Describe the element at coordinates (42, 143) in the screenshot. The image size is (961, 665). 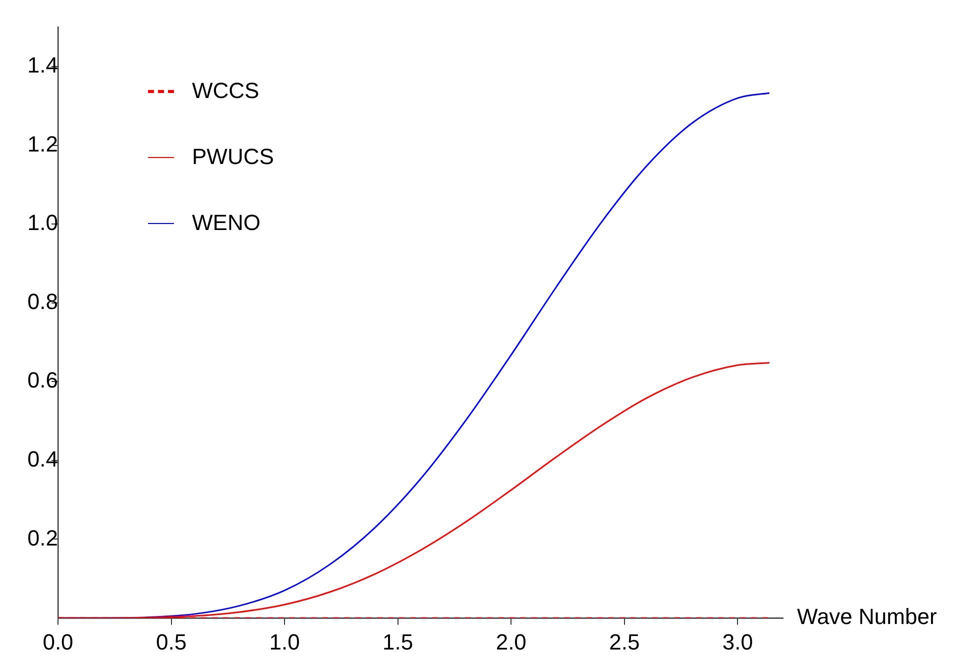
I see `y-tick-label: 1.2` at that location.